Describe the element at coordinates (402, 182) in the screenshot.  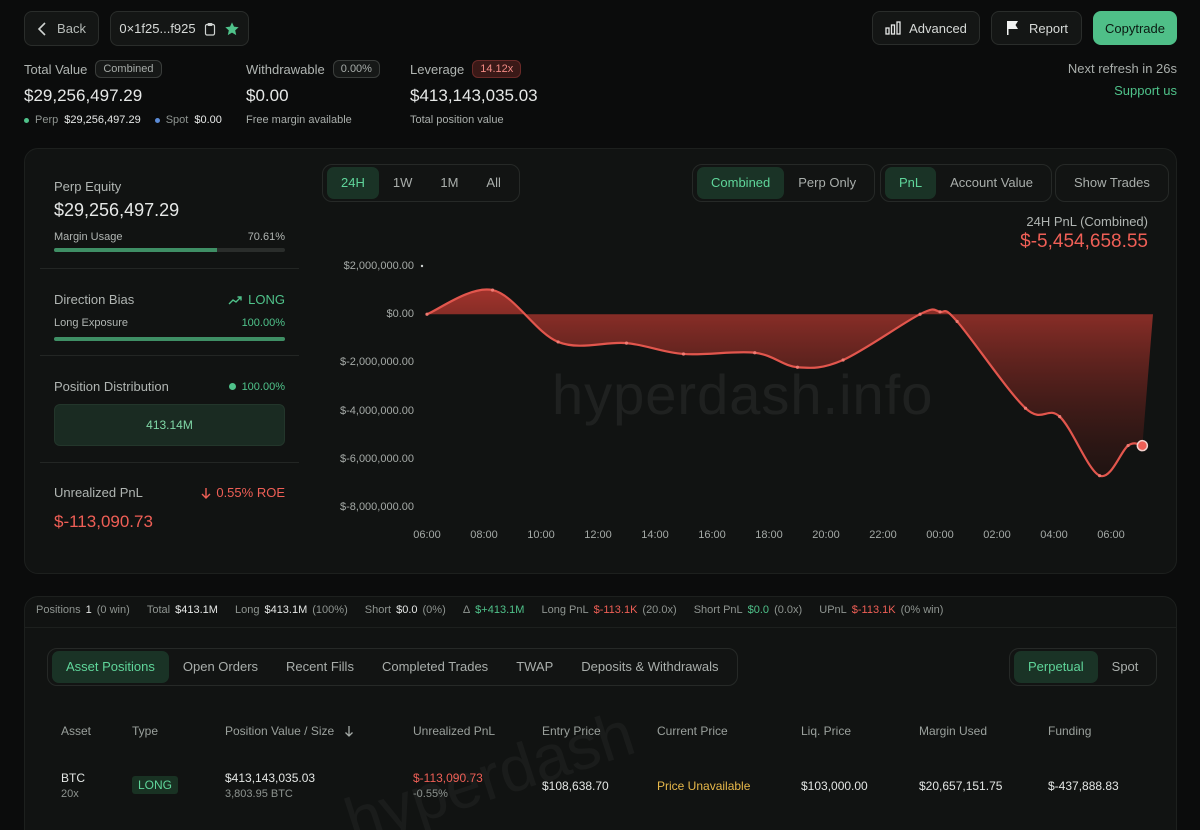
I see `timeframe-1w: 1W` at that location.